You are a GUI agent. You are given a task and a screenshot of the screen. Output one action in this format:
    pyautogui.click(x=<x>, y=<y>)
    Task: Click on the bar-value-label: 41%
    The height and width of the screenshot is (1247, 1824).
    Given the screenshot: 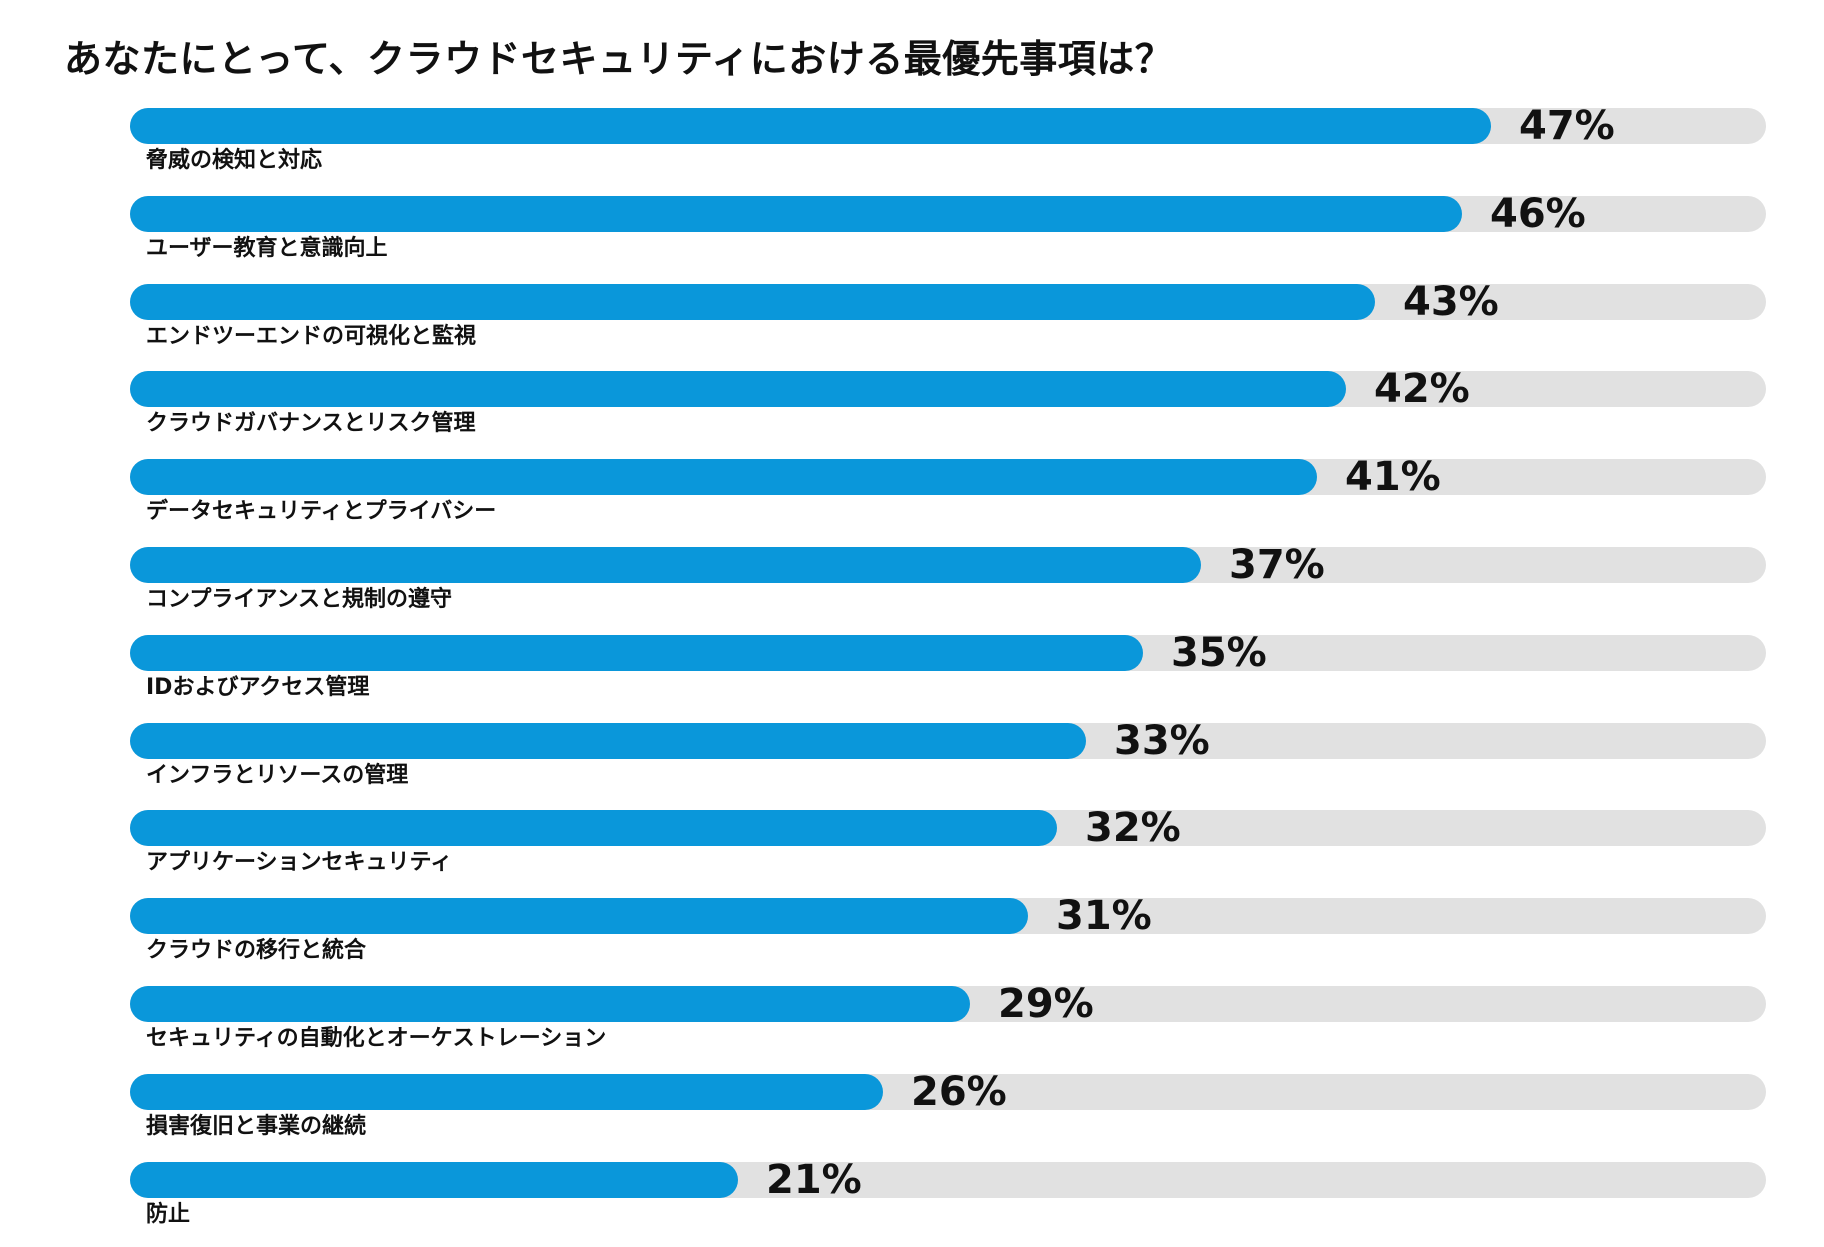 What is the action you would take?
    pyautogui.click(x=1393, y=477)
    